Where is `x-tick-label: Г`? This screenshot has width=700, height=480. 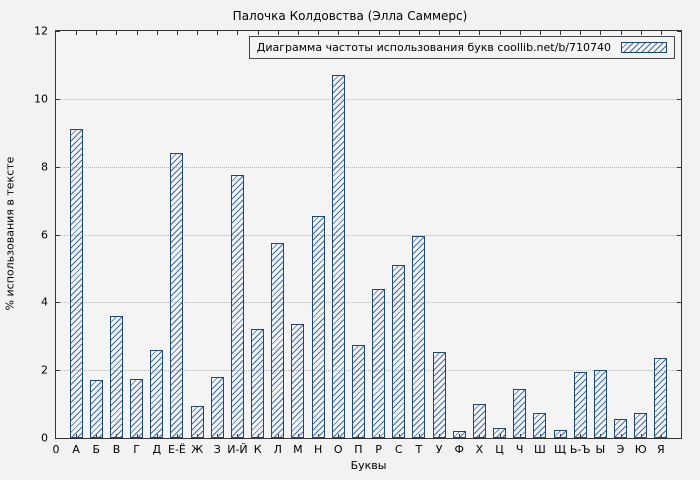
x-tick-label: Г is located at coordinates (136, 449).